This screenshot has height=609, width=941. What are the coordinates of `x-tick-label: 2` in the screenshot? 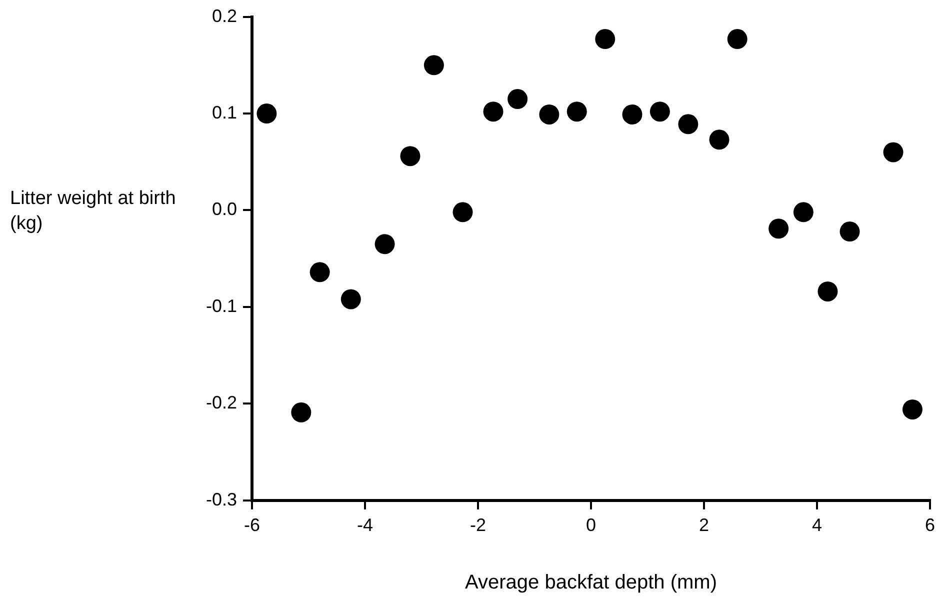 It's located at (704, 525).